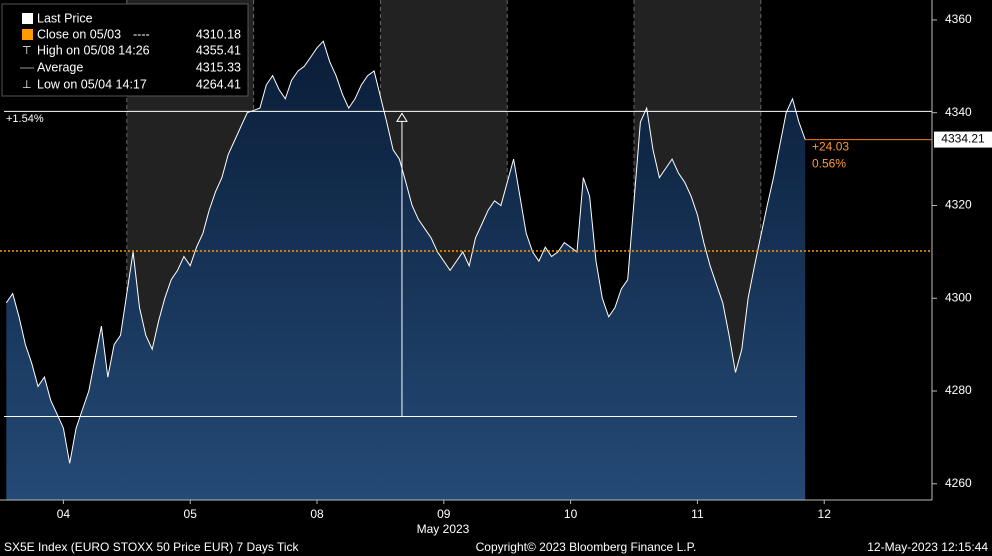  I want to click on legend-value: 4355.41, so click(218, 50).